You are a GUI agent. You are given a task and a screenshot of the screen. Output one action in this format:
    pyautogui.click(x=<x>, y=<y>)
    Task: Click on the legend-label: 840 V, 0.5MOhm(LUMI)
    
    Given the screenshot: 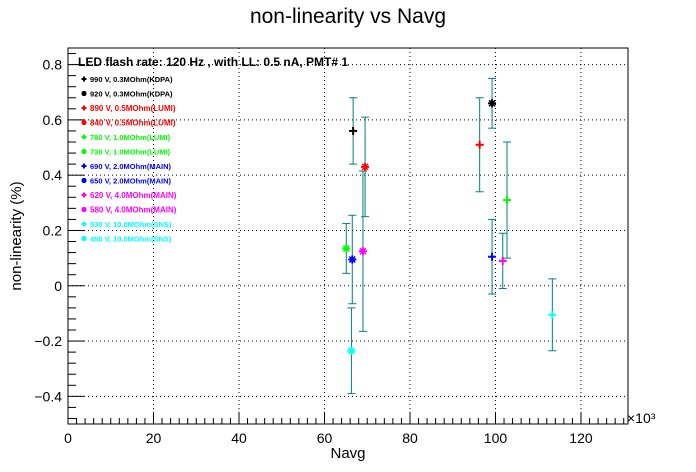 What is the action you would take?
    pyautogui.click(x=133, y=123)
    